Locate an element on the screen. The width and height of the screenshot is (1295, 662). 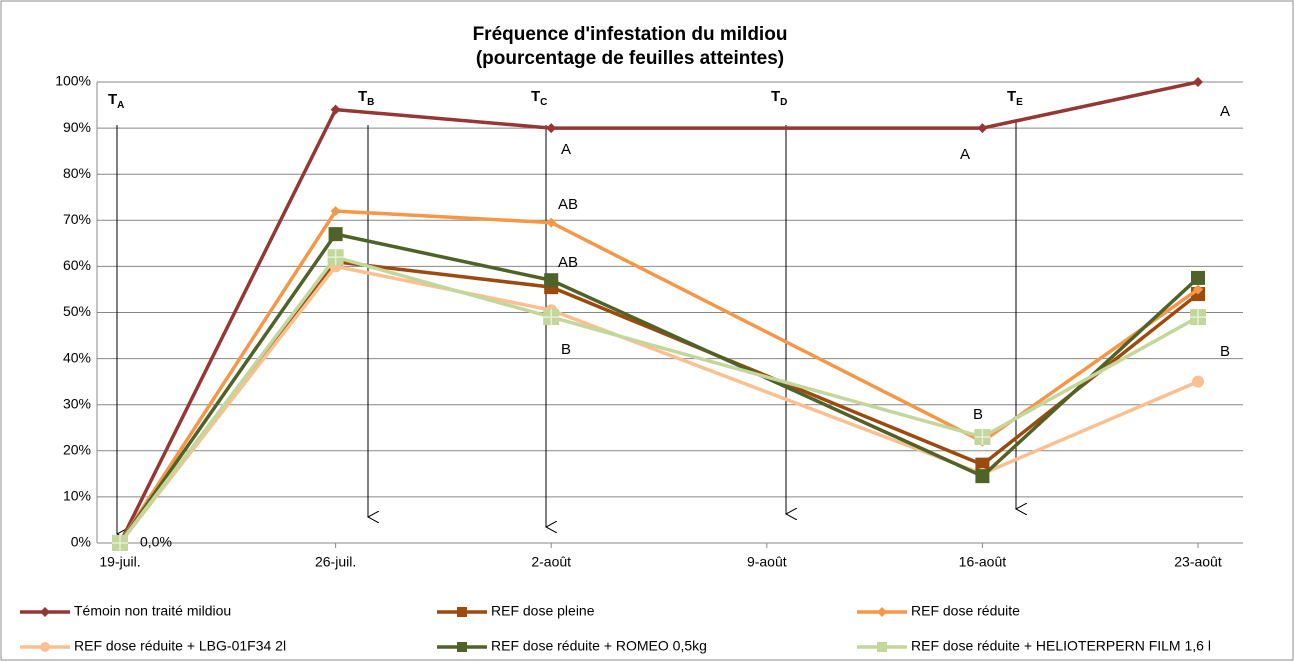
treatment-sub: A is located at coordinates (120, 105).